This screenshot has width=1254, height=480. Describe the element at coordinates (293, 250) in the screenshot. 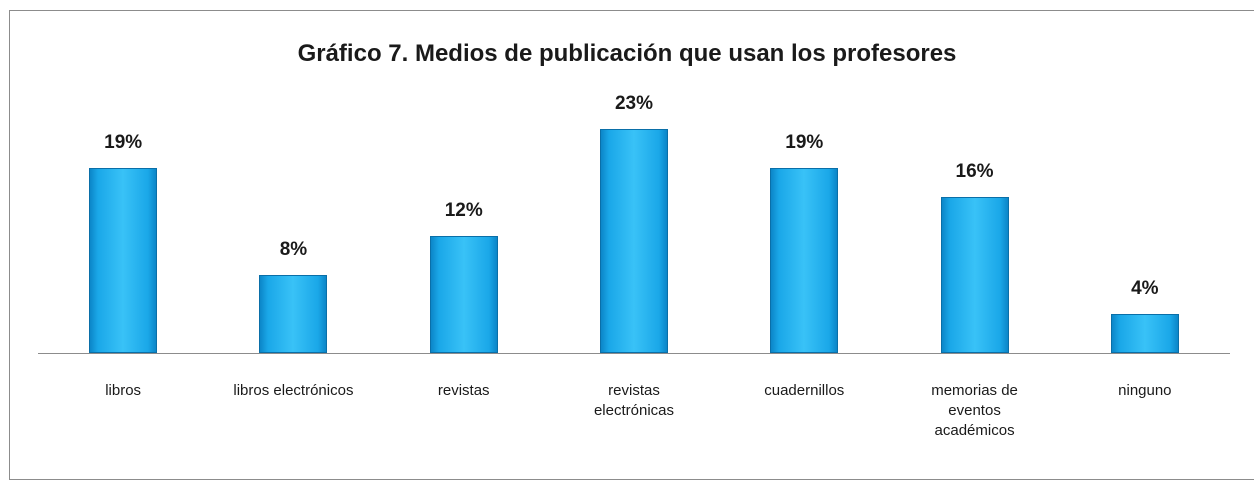

I see `value-label: 8%` at that location.